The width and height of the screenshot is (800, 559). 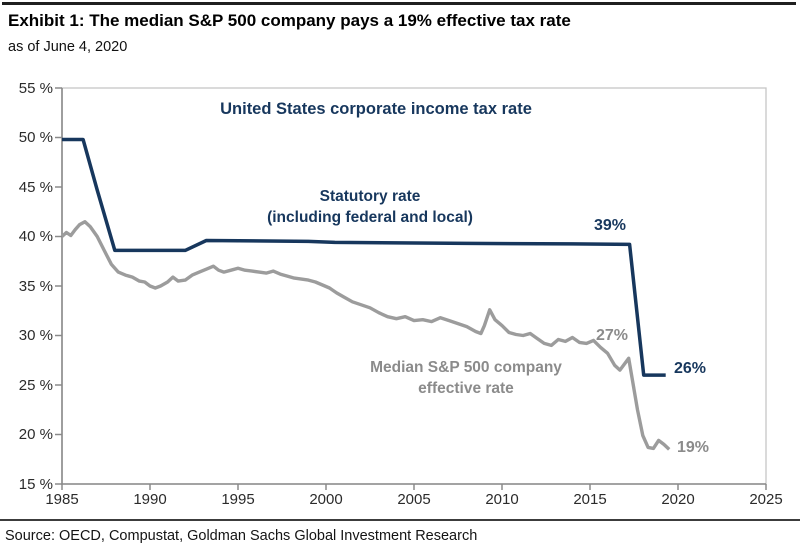 I want to click on x-tick-label: 1995, so click(x=238, y=499).